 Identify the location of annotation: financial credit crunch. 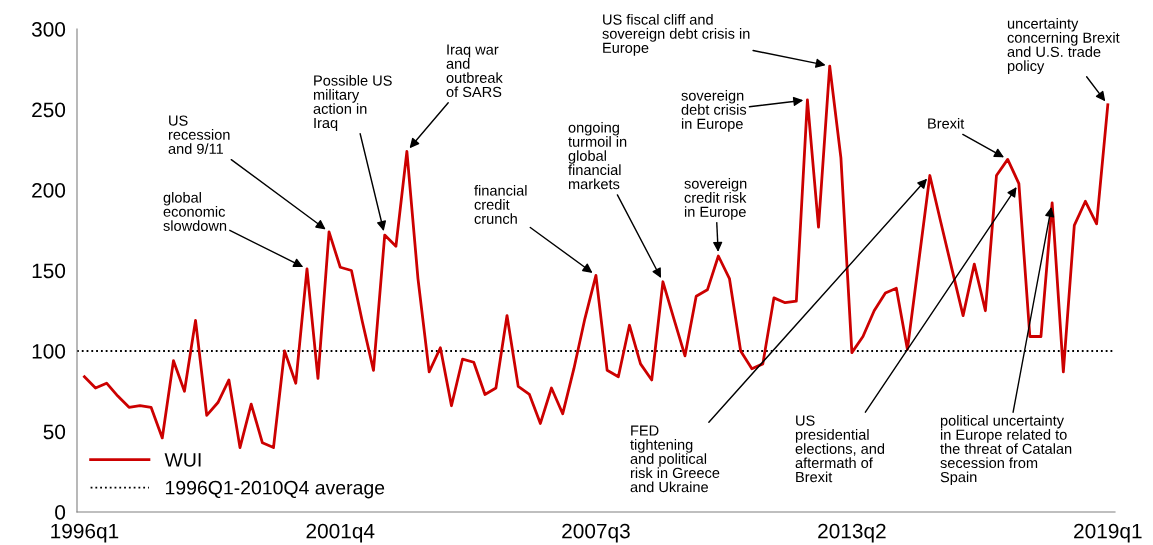
(500, 204).